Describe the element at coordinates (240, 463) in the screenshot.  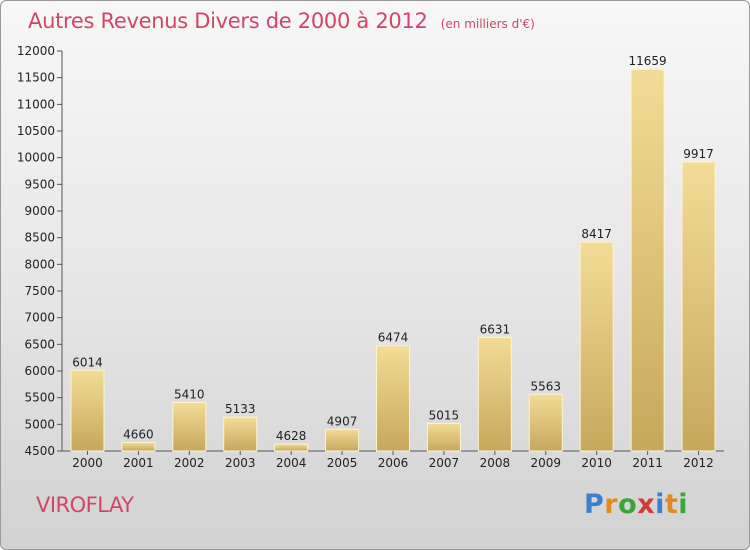
I see `x-tick-label: 2003` at that location.